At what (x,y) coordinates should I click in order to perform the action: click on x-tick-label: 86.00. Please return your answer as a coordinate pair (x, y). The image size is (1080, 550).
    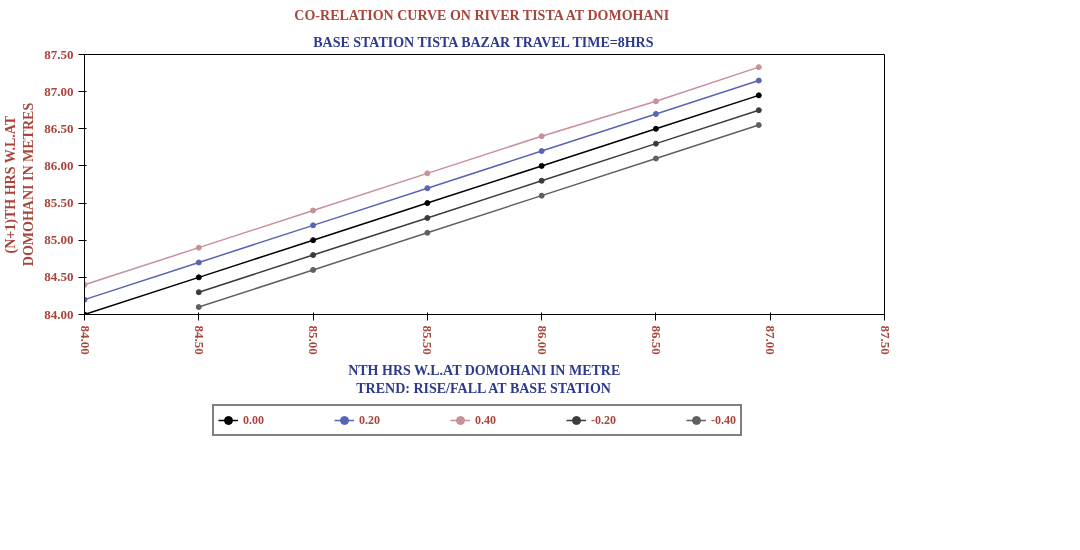
    Looking at the image, I should click on (542, 340).